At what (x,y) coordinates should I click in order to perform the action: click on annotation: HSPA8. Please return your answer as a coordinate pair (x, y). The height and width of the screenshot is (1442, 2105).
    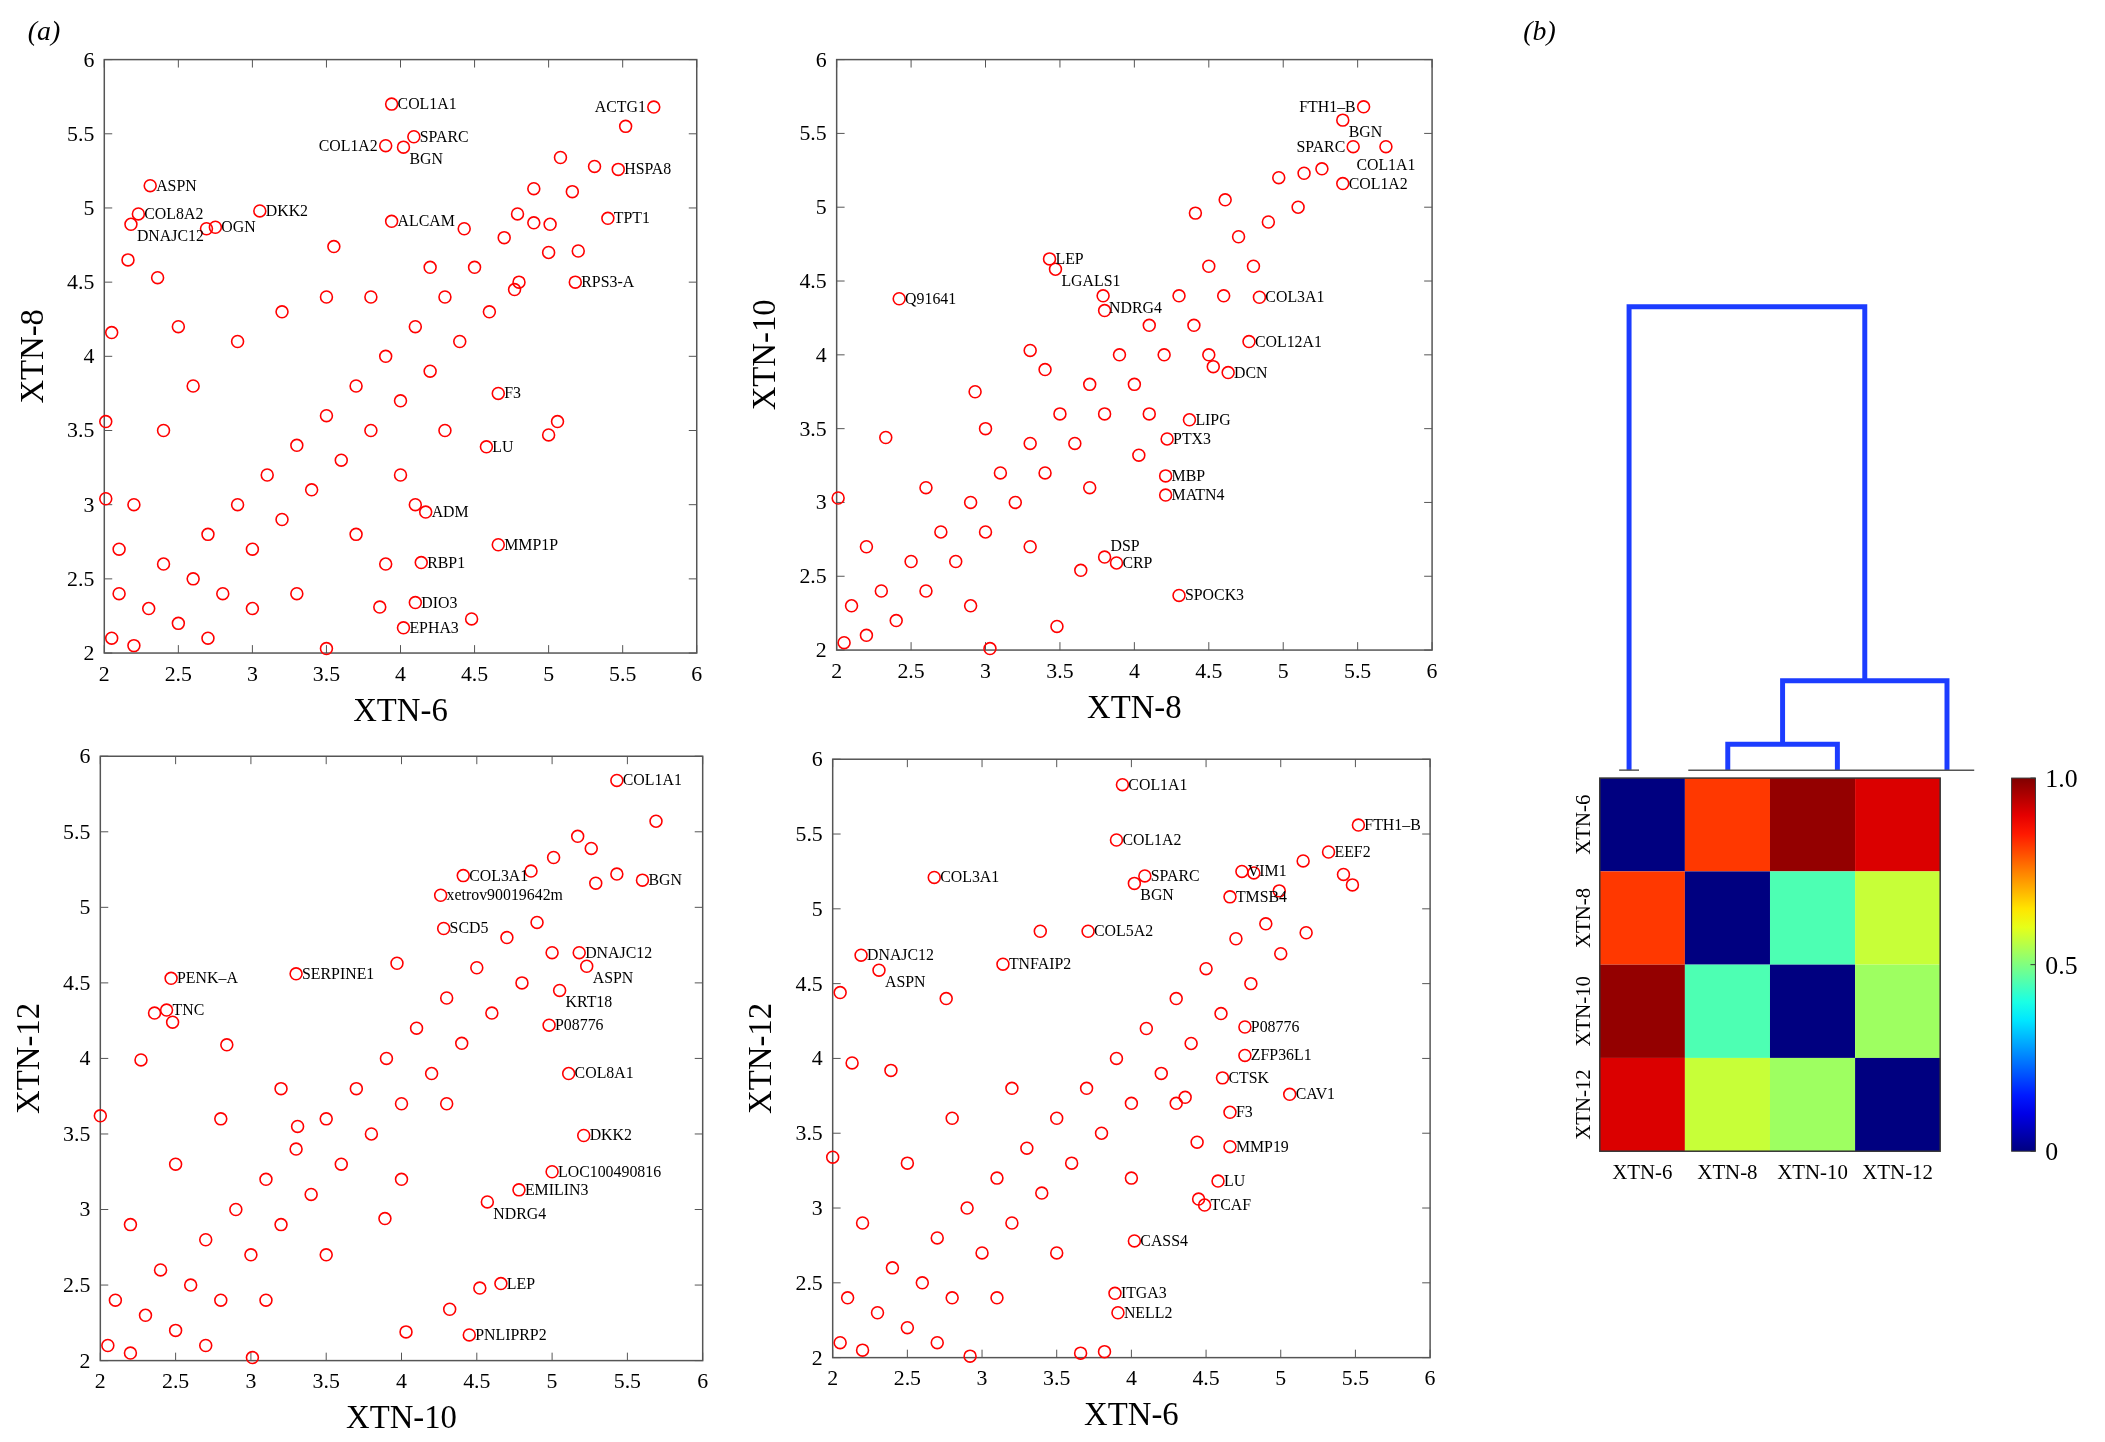
    Looking at the image, I should click on (648, 169).